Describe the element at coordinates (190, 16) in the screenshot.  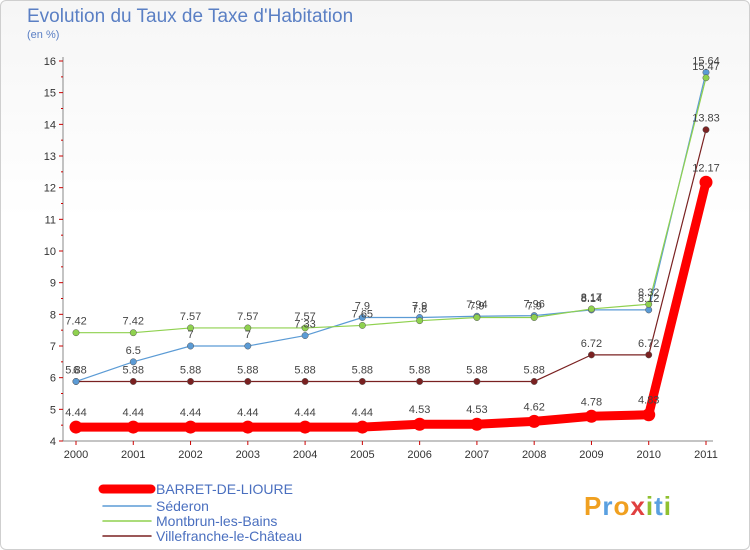
I see `chart-title: Evolution du Taux de Taxe d'Habitation` at that location.